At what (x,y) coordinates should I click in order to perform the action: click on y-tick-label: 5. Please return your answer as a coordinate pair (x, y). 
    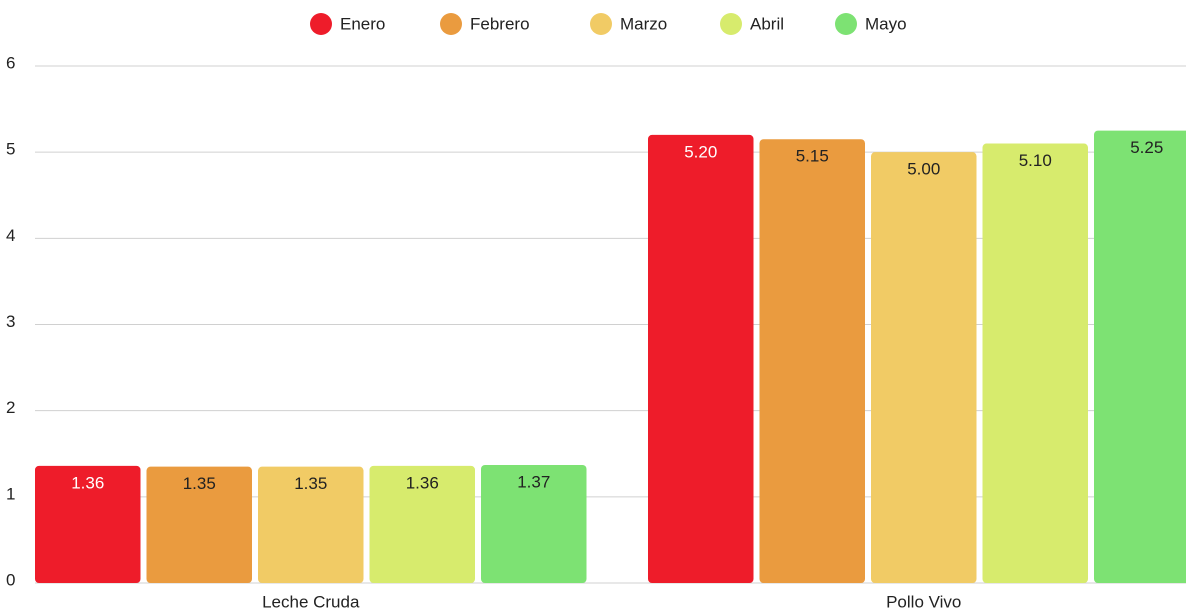
    Looking at the image, I should click on (10, 149).